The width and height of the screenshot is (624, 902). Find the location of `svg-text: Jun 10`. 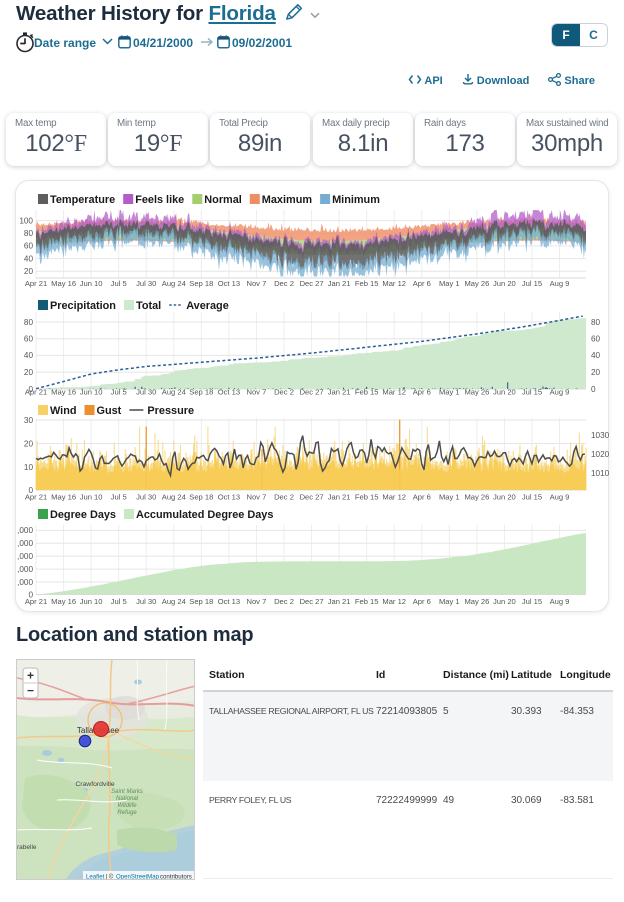

svg-text: Jun 10 is located at coordinates (91, 283).